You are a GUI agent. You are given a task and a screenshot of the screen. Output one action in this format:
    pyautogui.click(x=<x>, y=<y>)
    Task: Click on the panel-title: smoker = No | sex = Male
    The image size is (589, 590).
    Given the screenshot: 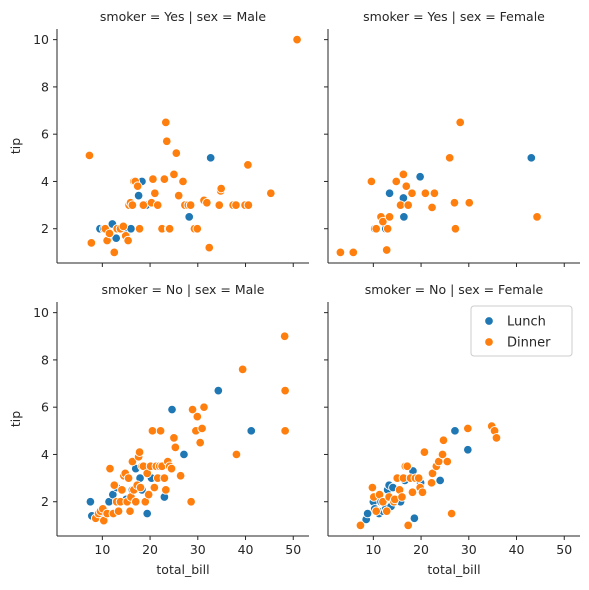 What is the action you would take?
    pyautogui.click(x=183, y=289)
    